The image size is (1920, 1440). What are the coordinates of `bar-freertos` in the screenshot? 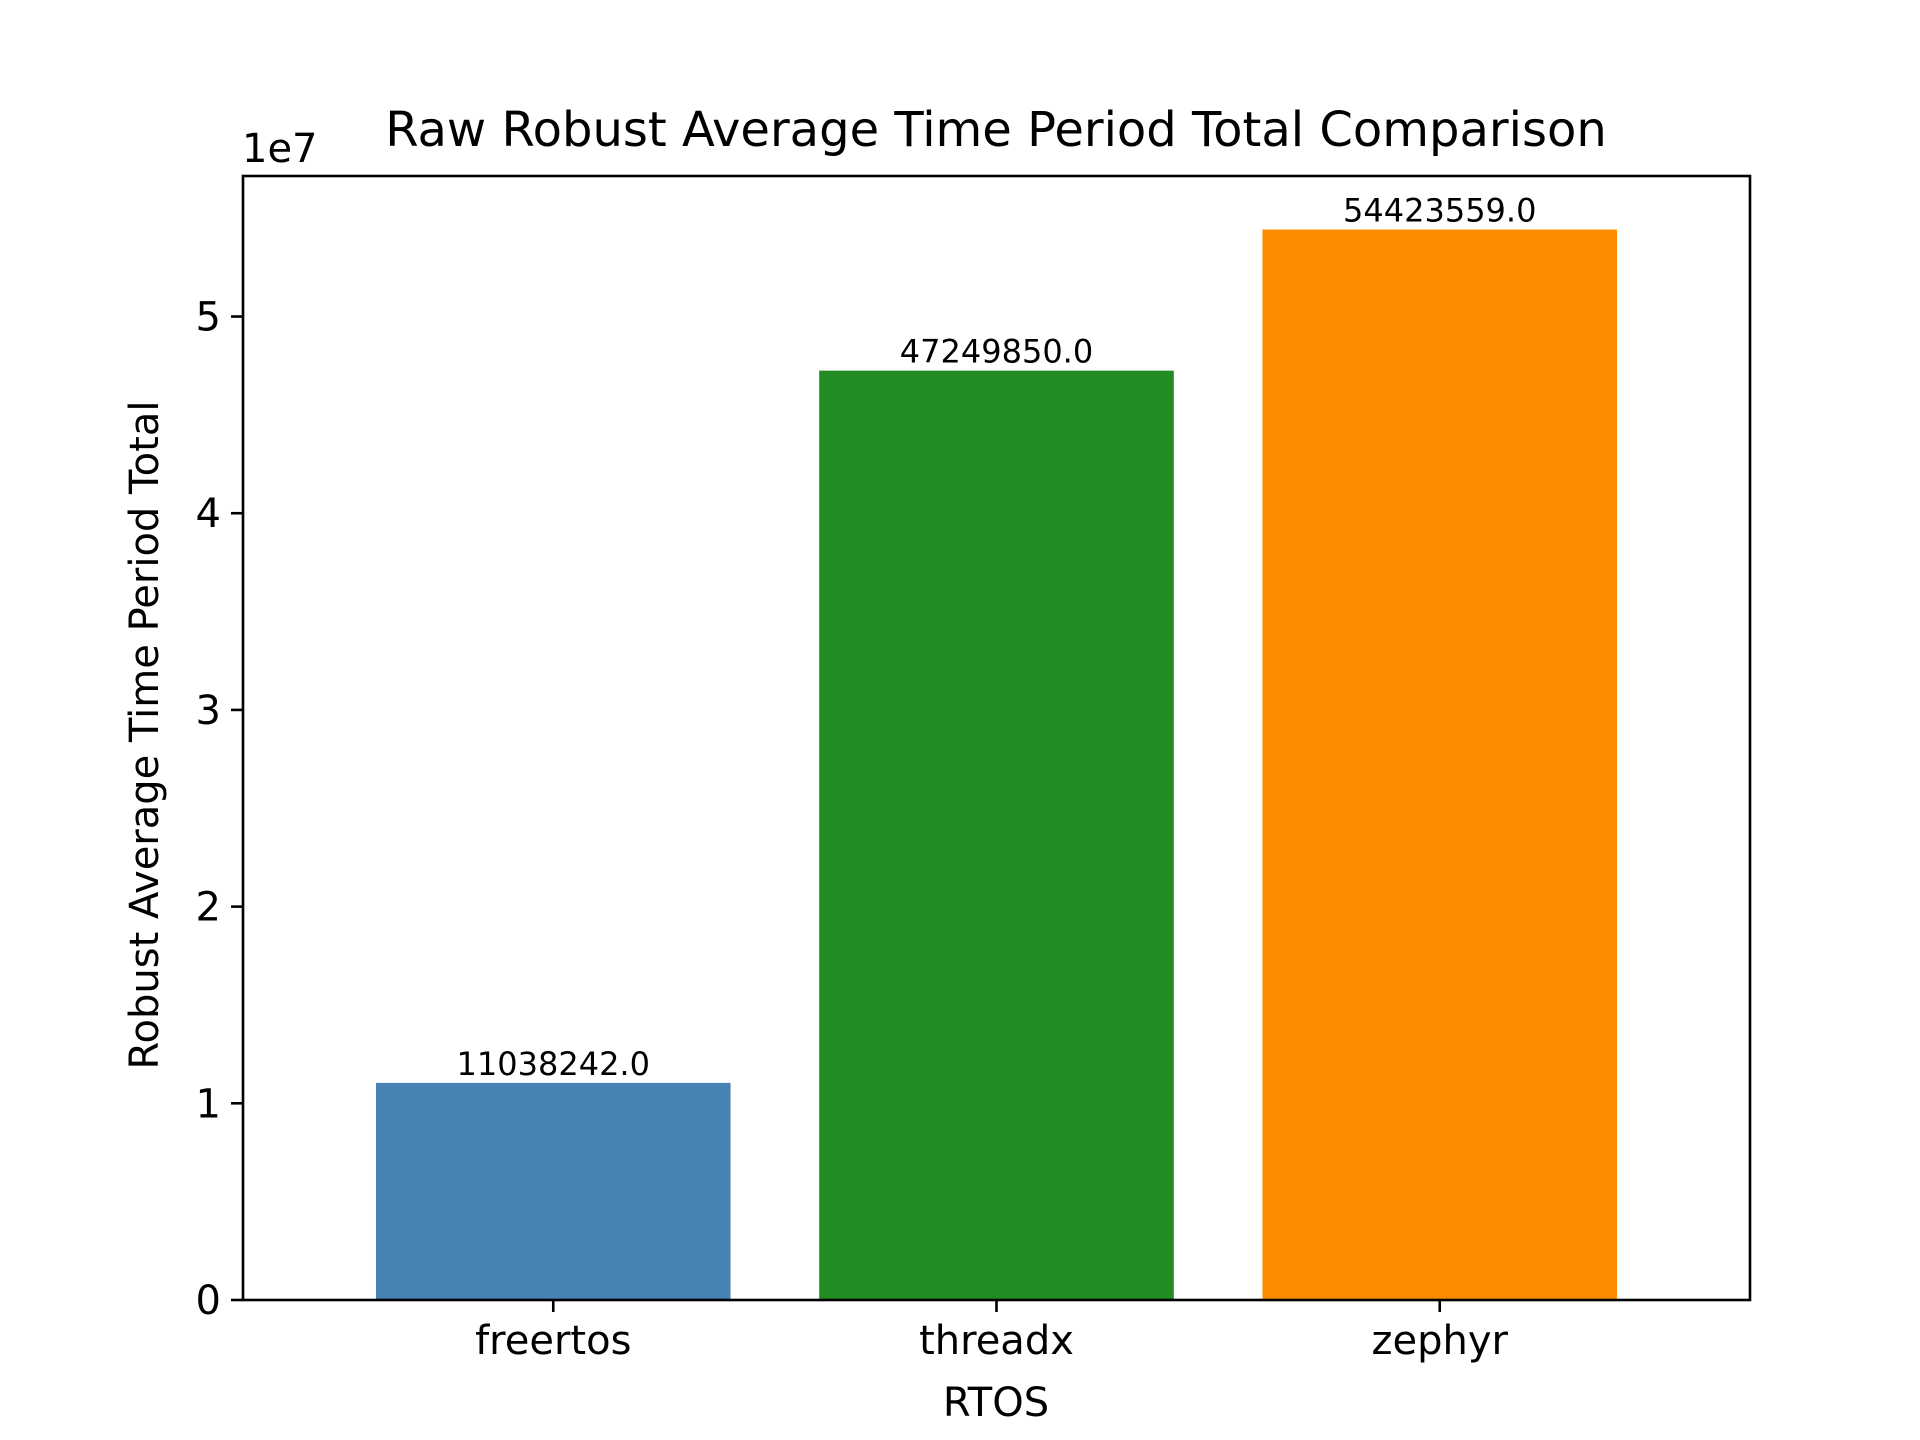 It's located at (553, 1191).